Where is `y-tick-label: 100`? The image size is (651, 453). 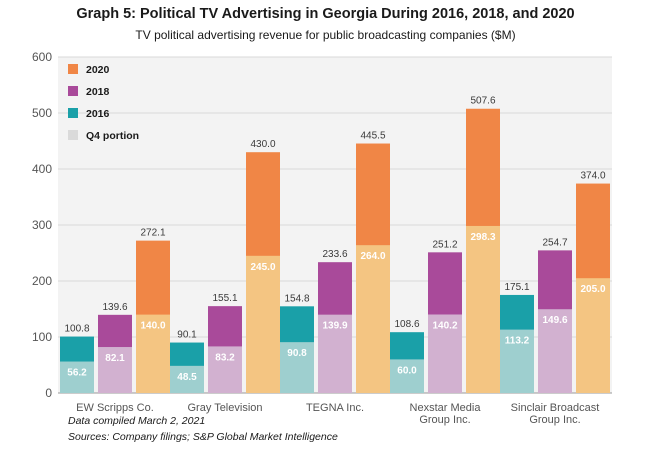
y-tick-label: 100 is located at coordinates (42, 337).